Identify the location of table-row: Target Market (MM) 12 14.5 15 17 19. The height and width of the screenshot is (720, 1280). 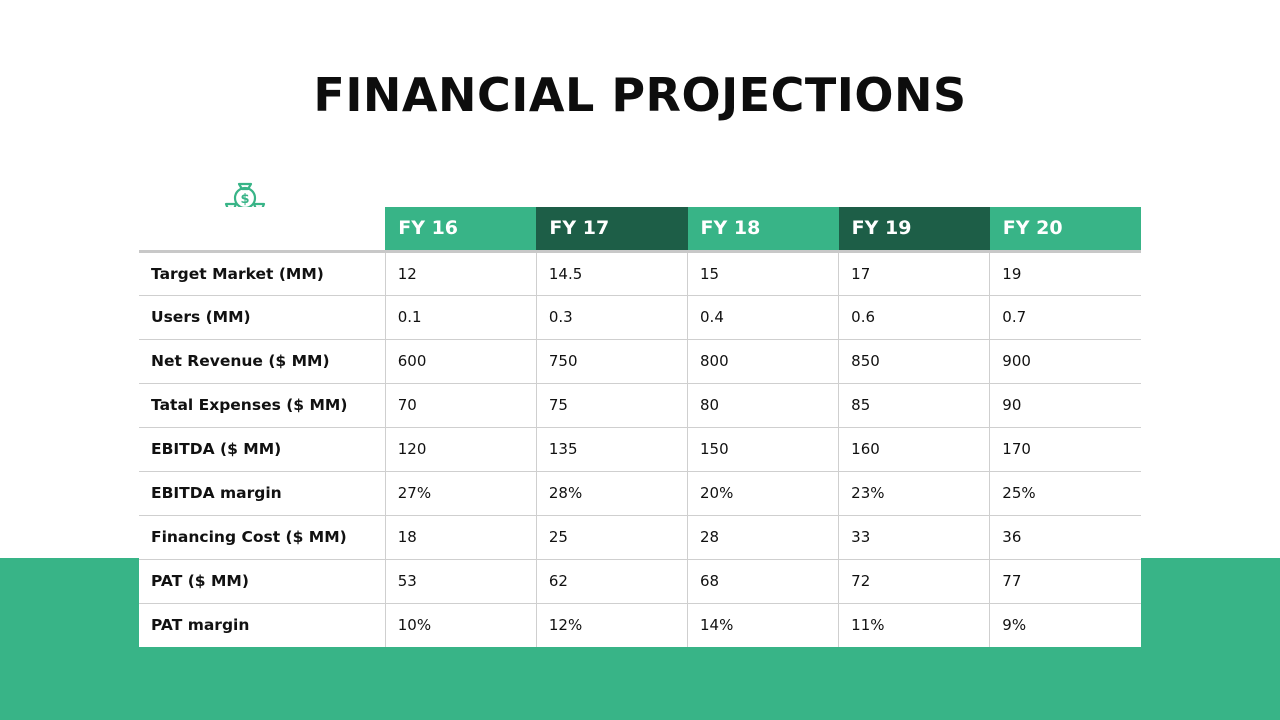
(640, 273).